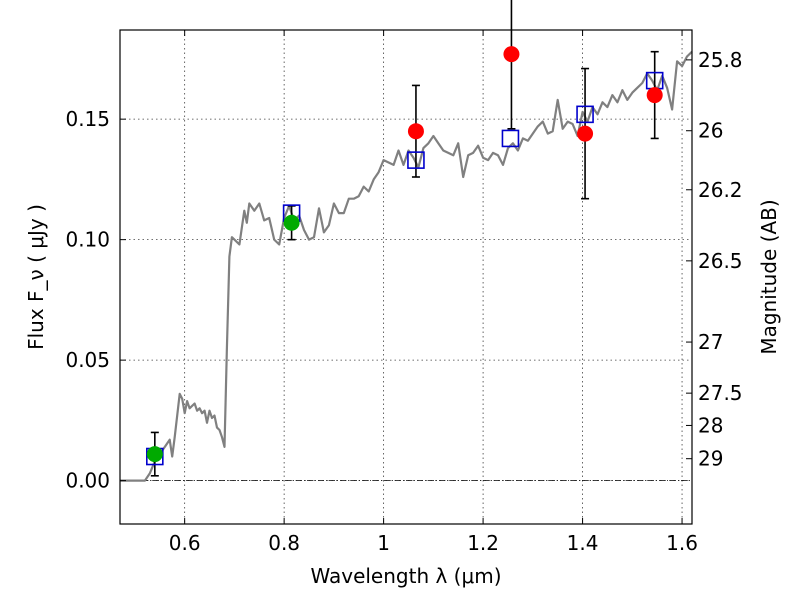 The height and width of the screenshot is (600, 800). What do you see at coordinates (405, 576) in the screenshot?
I see `x-axis-label: Wavelength λ (μm)` at bounding box center [405, 576].